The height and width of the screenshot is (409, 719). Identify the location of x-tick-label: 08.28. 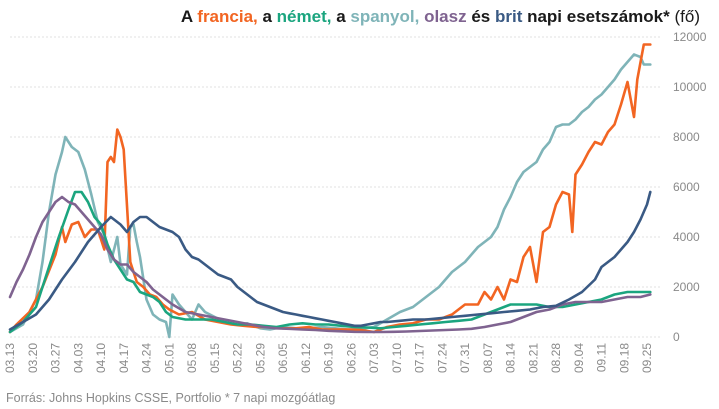
(556, 358).